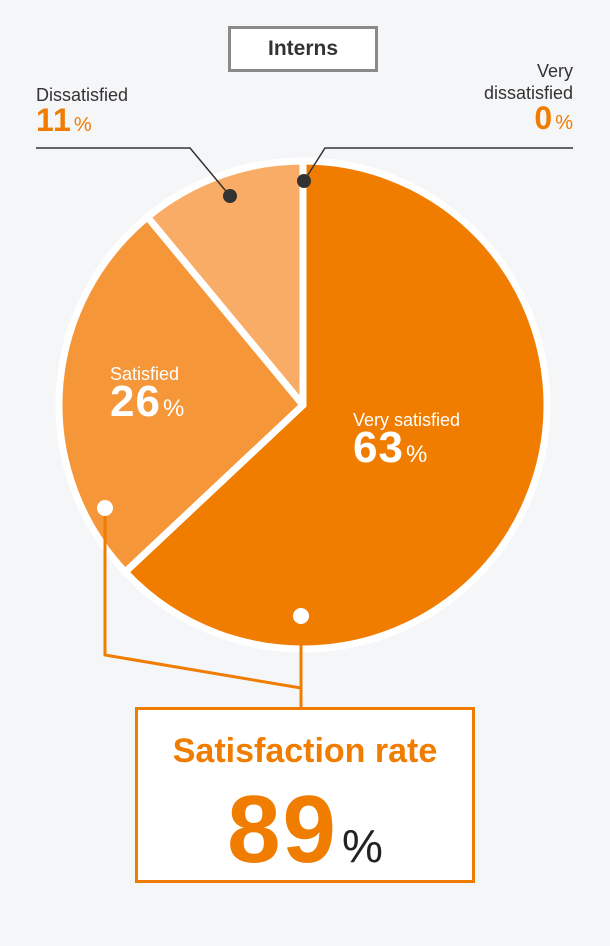 The width and height of the screenshot is (610, 946). What do you see at coordinates (82, 95) in the screenshot?
I see `label-dissatisfied-name: Dissatisfied` at bounding box center [82, 95].